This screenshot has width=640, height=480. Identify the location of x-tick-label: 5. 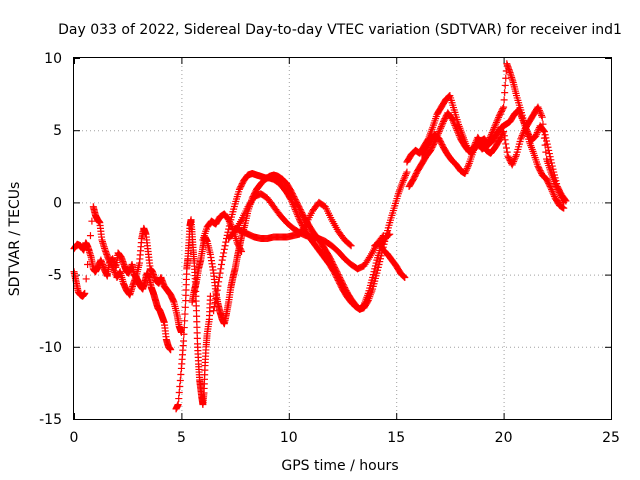
(181, 438).